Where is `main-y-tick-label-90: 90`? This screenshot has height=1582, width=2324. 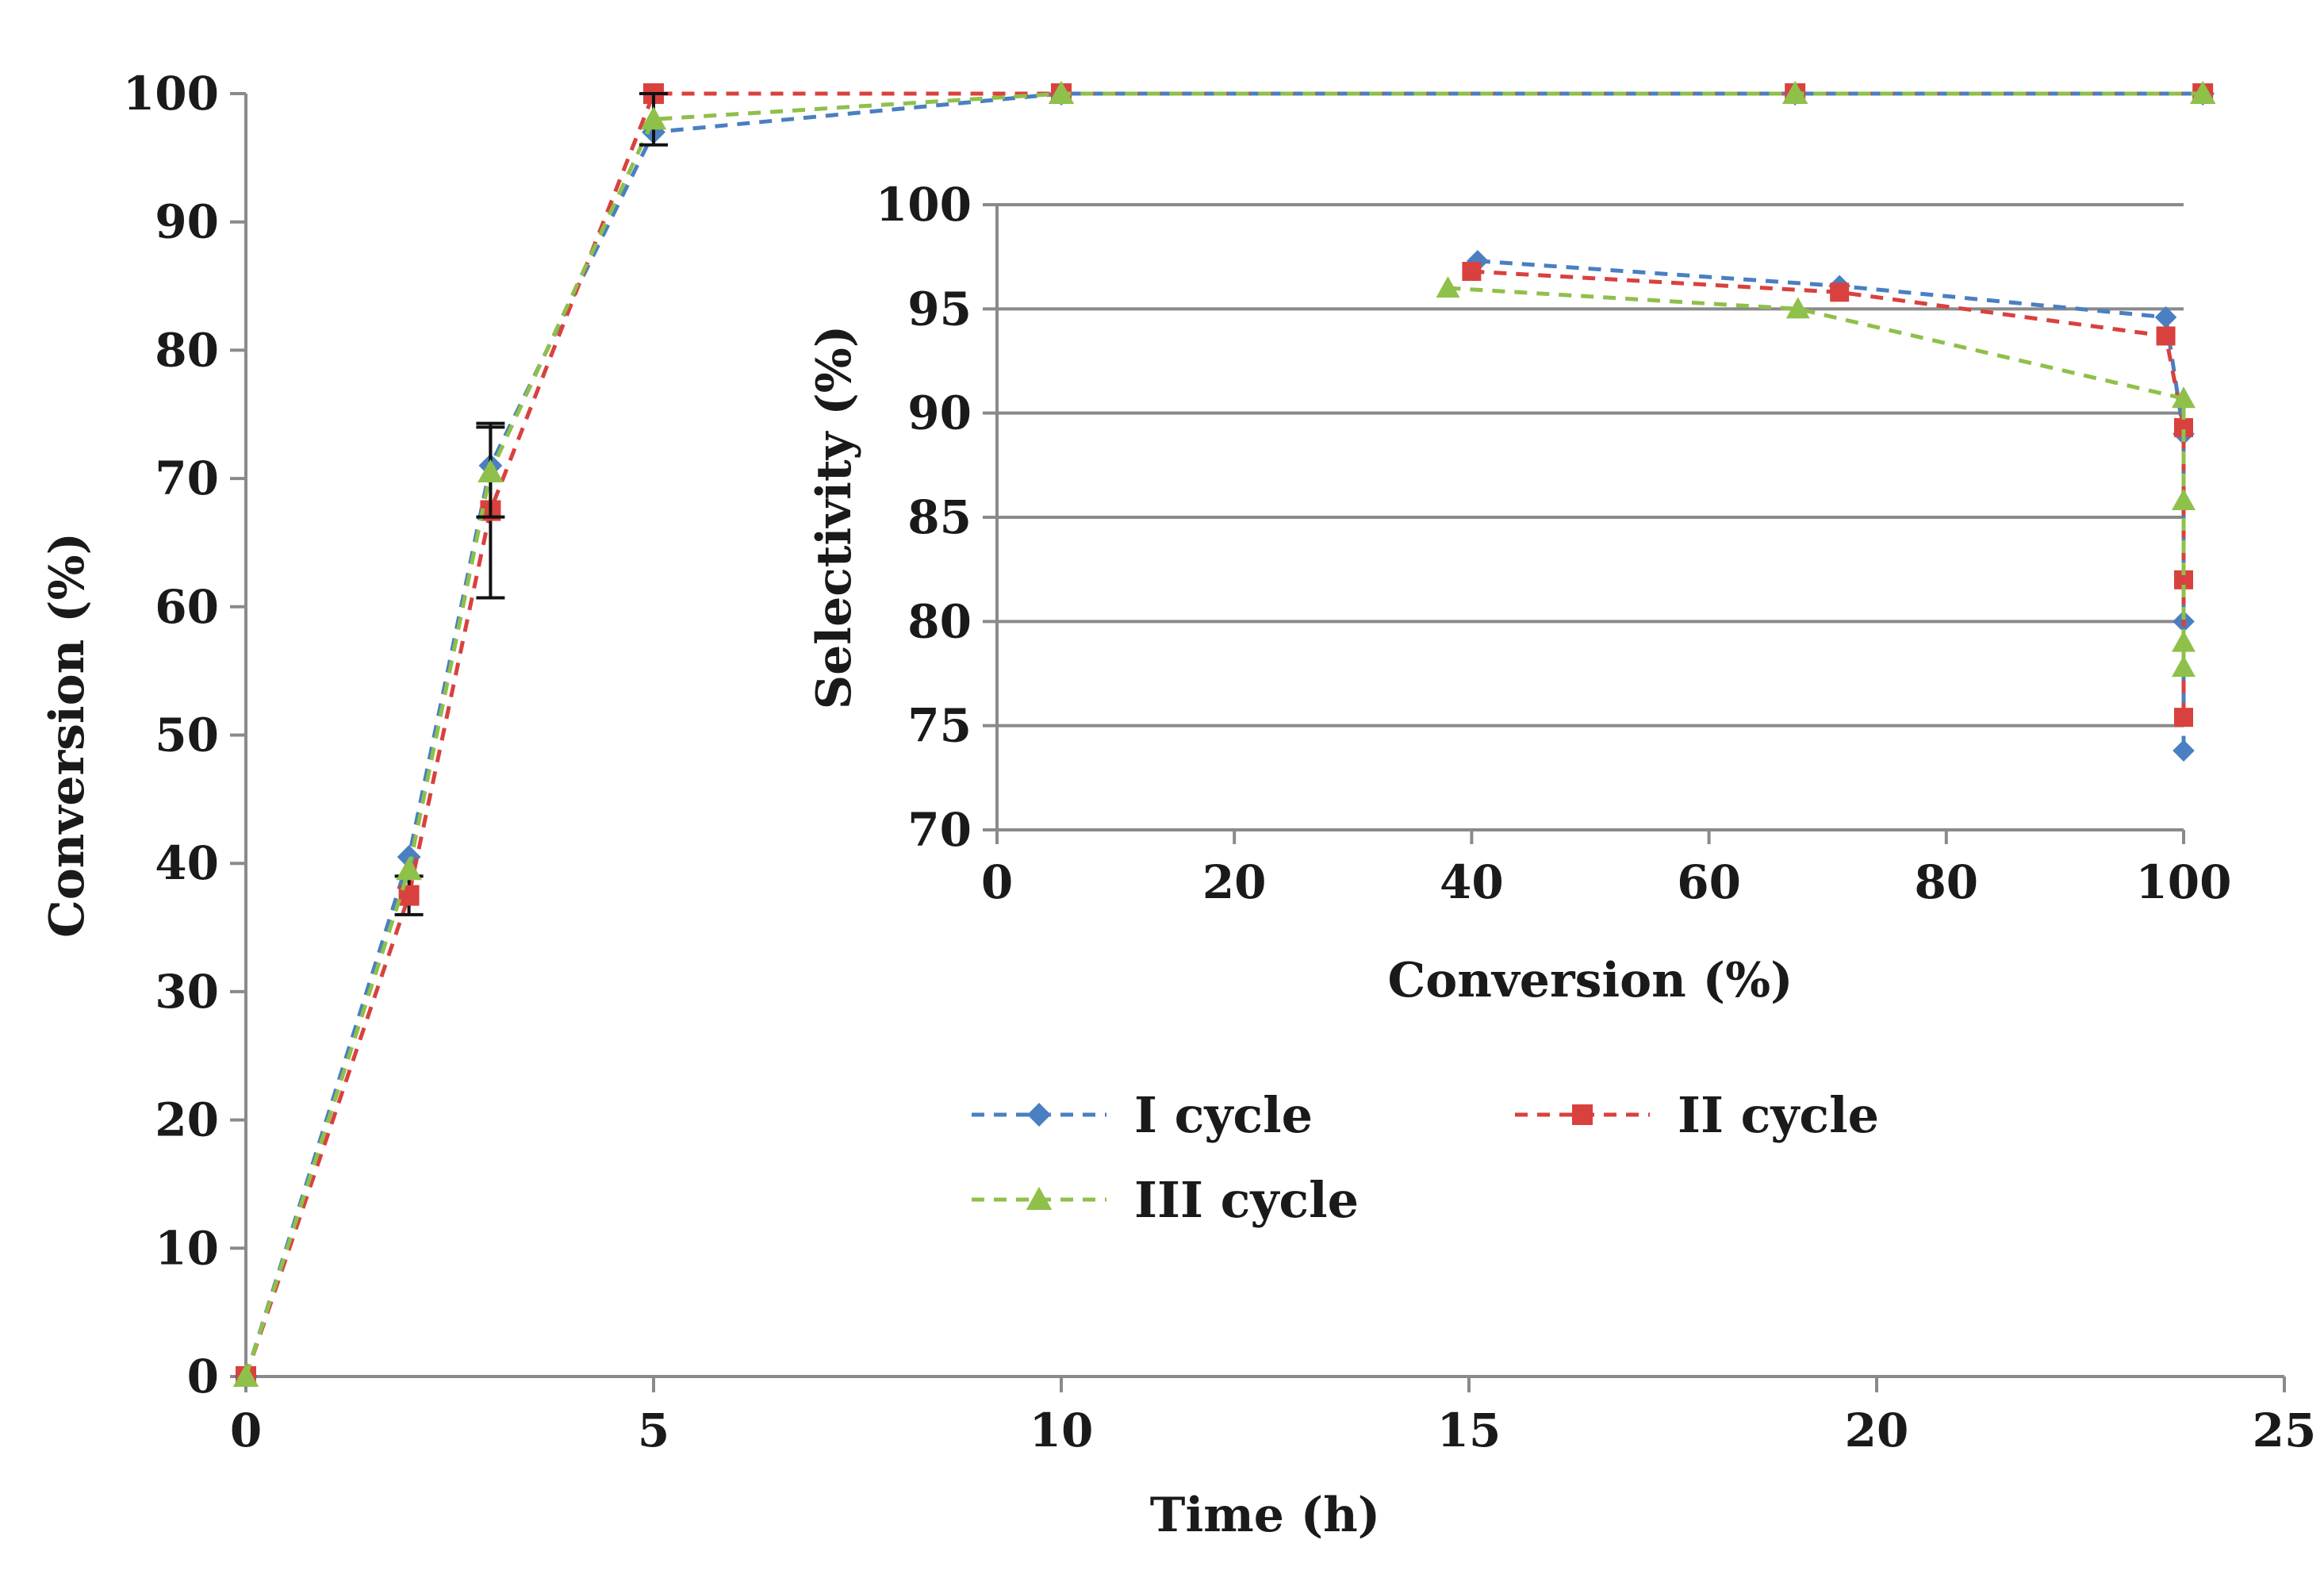 main-y-tick-label-90: 90 is located at coordinates (187, 222).